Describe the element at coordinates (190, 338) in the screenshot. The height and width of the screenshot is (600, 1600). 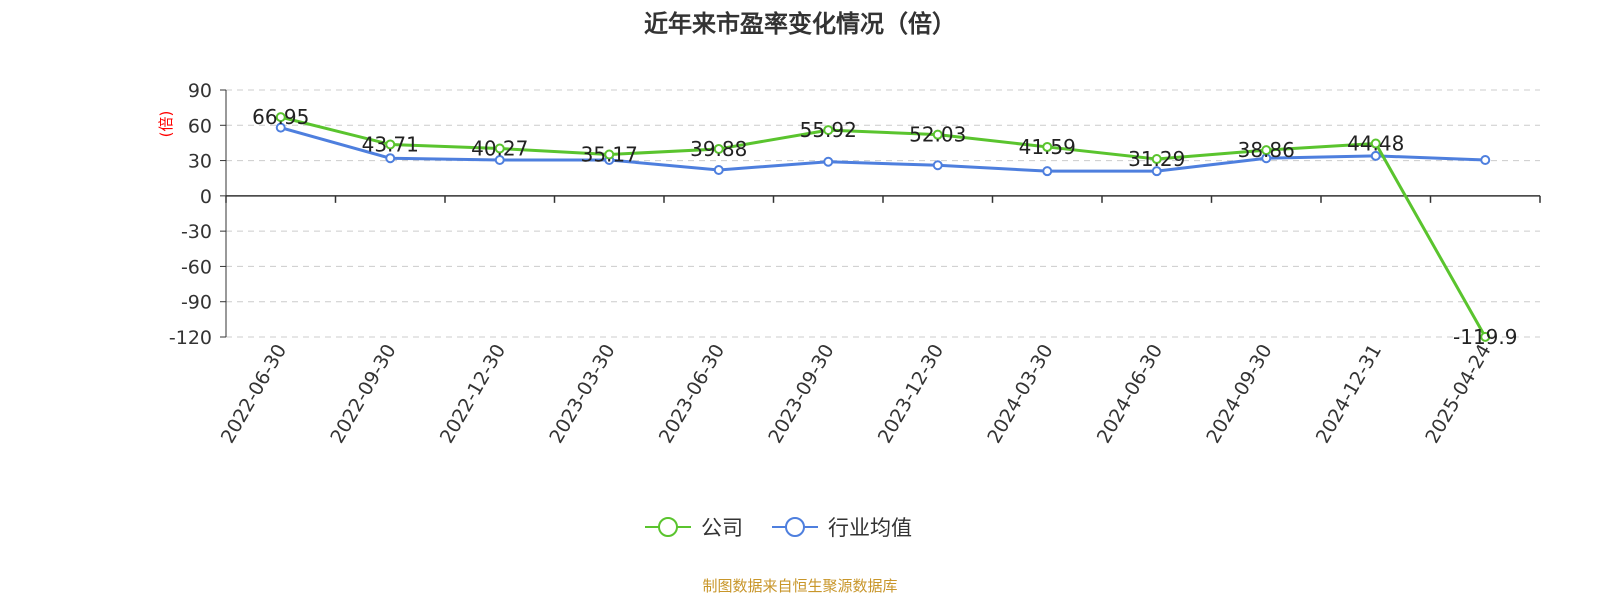
I see `y-tick-label: -120` at that location.